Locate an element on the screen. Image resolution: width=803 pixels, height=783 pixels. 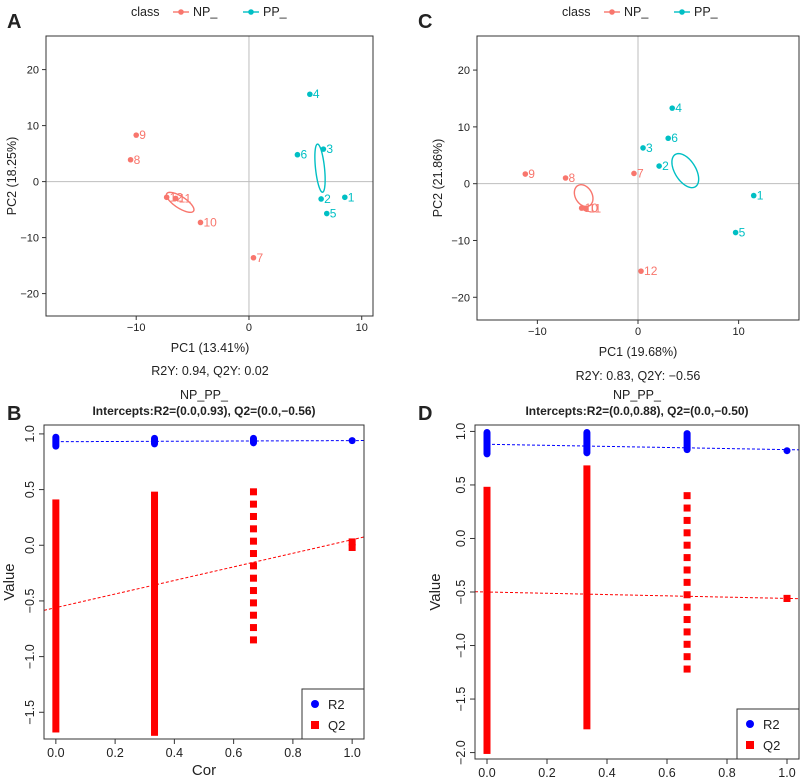
point-label: 6 is located at coordinates (674, 138).